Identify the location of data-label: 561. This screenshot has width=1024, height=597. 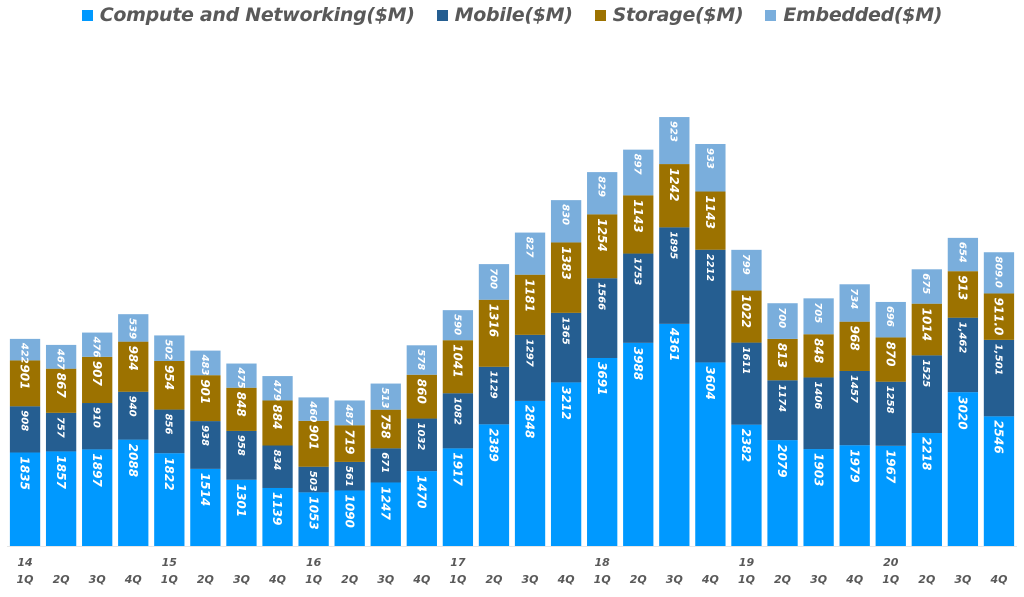
(348, 476).